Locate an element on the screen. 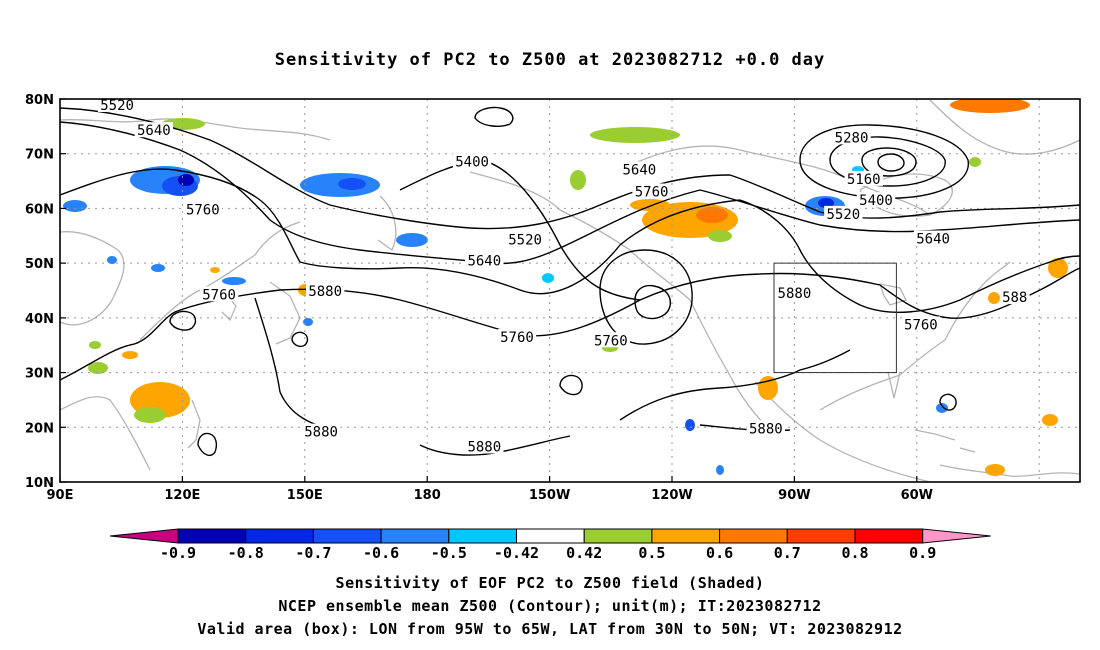 Image resolution: width=1100 pixels, height=650 pixels. lat-label: 50N is located at coordinates (39, 264).